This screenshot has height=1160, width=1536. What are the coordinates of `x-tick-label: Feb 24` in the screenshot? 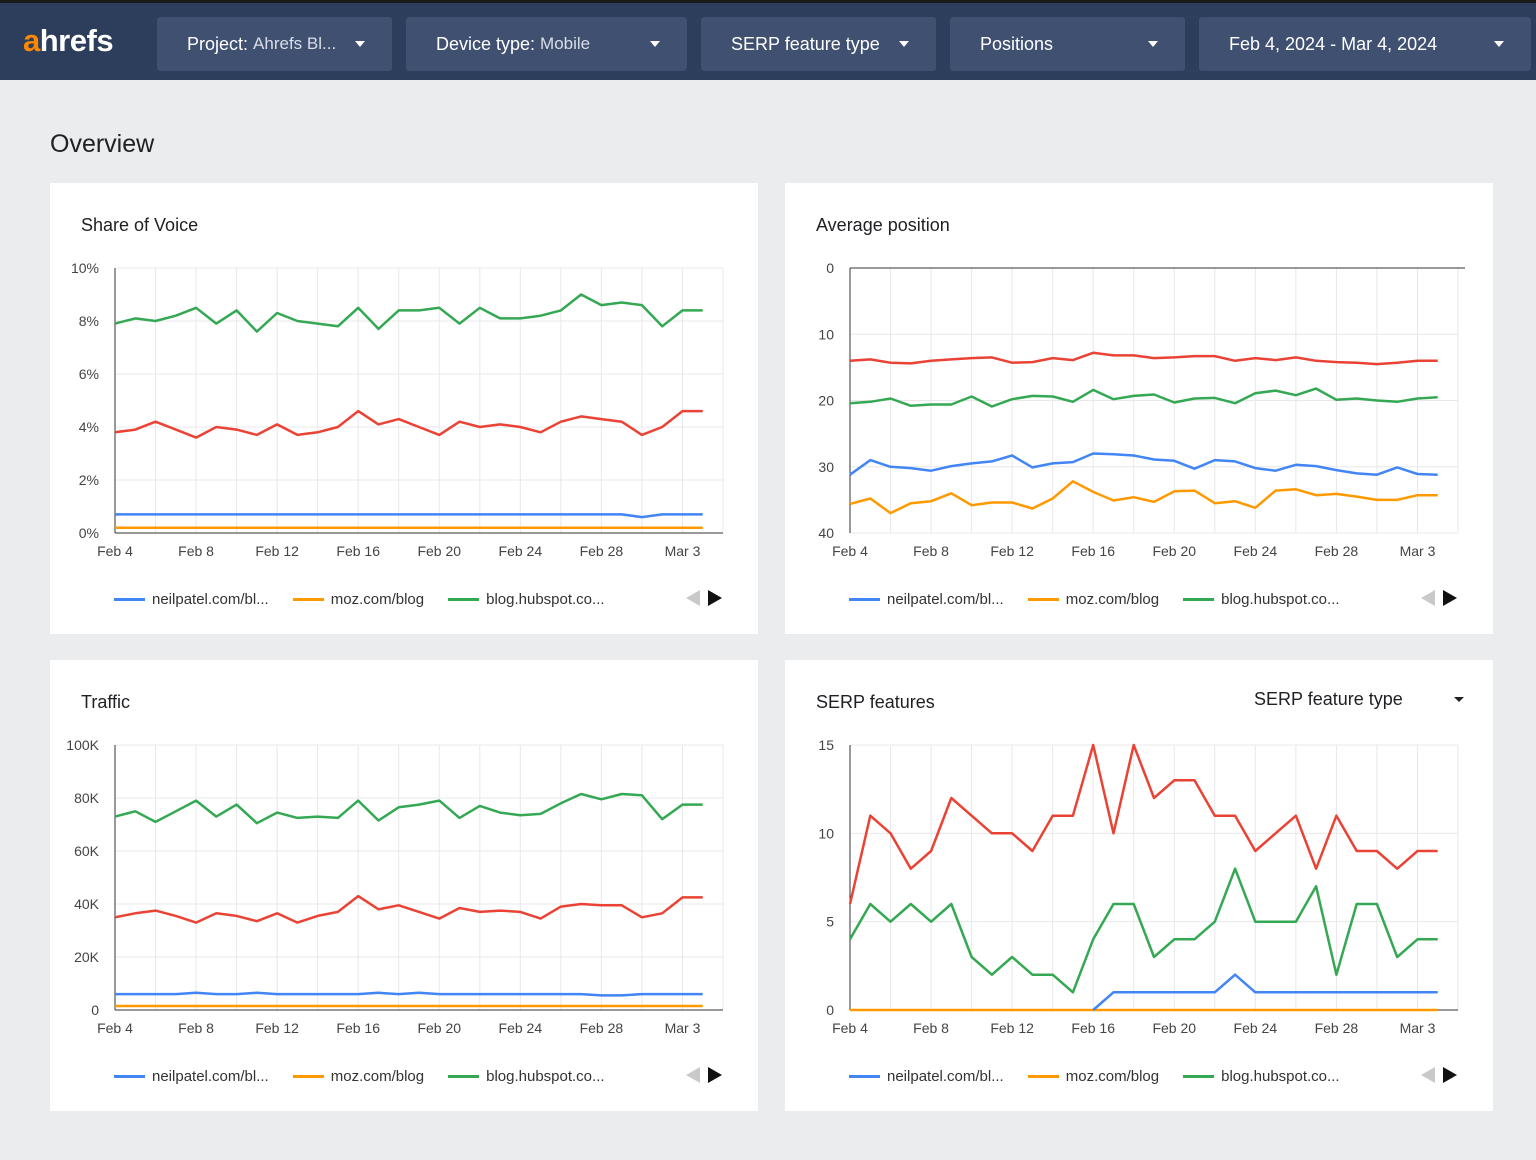 It's located at (1256, 551).